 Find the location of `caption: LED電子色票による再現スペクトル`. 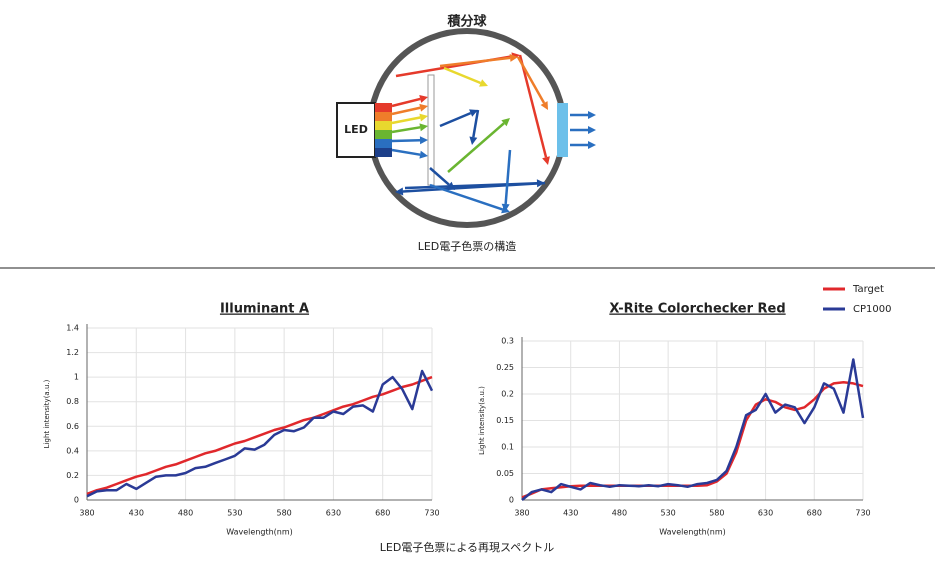

caption: LED電子色票による再現スペクトル is located at coordinates (467, 547).